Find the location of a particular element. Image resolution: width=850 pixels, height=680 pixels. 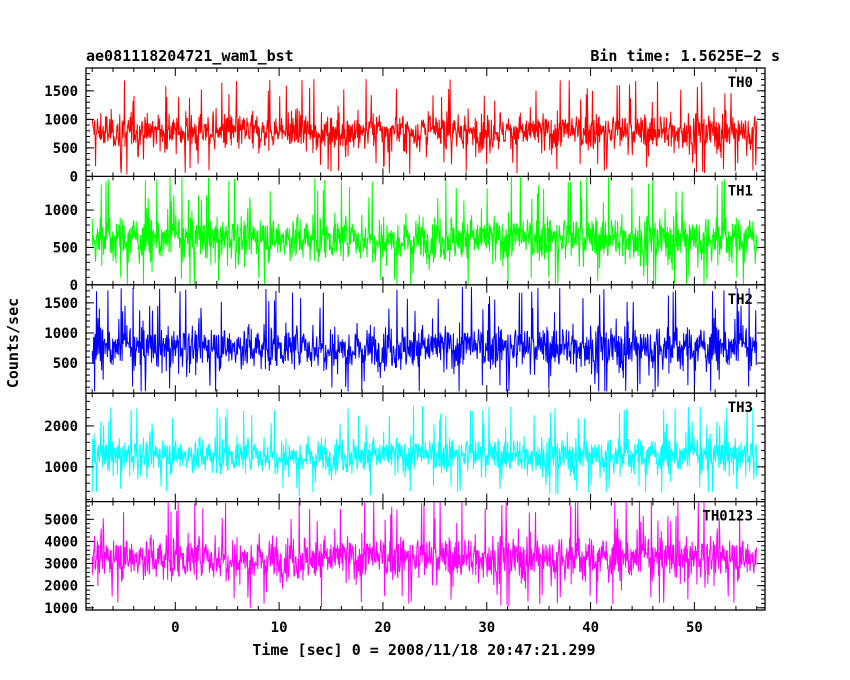

panel-th3: 1000 2000 TH3 is located at coordinates (404, 446).